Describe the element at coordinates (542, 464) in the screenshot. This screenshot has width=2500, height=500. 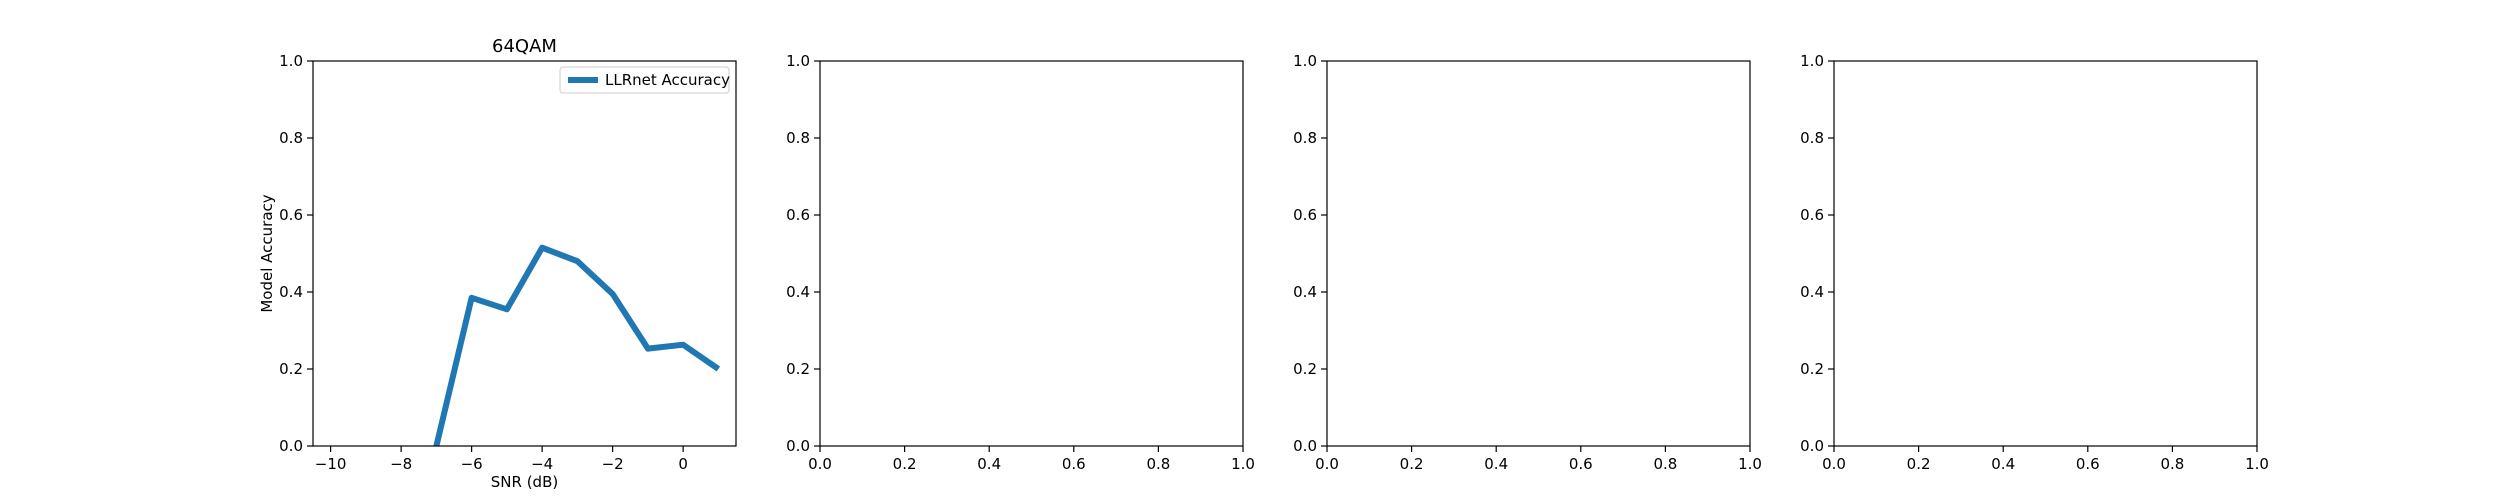
I see `x-tick-label: −4` at that location.